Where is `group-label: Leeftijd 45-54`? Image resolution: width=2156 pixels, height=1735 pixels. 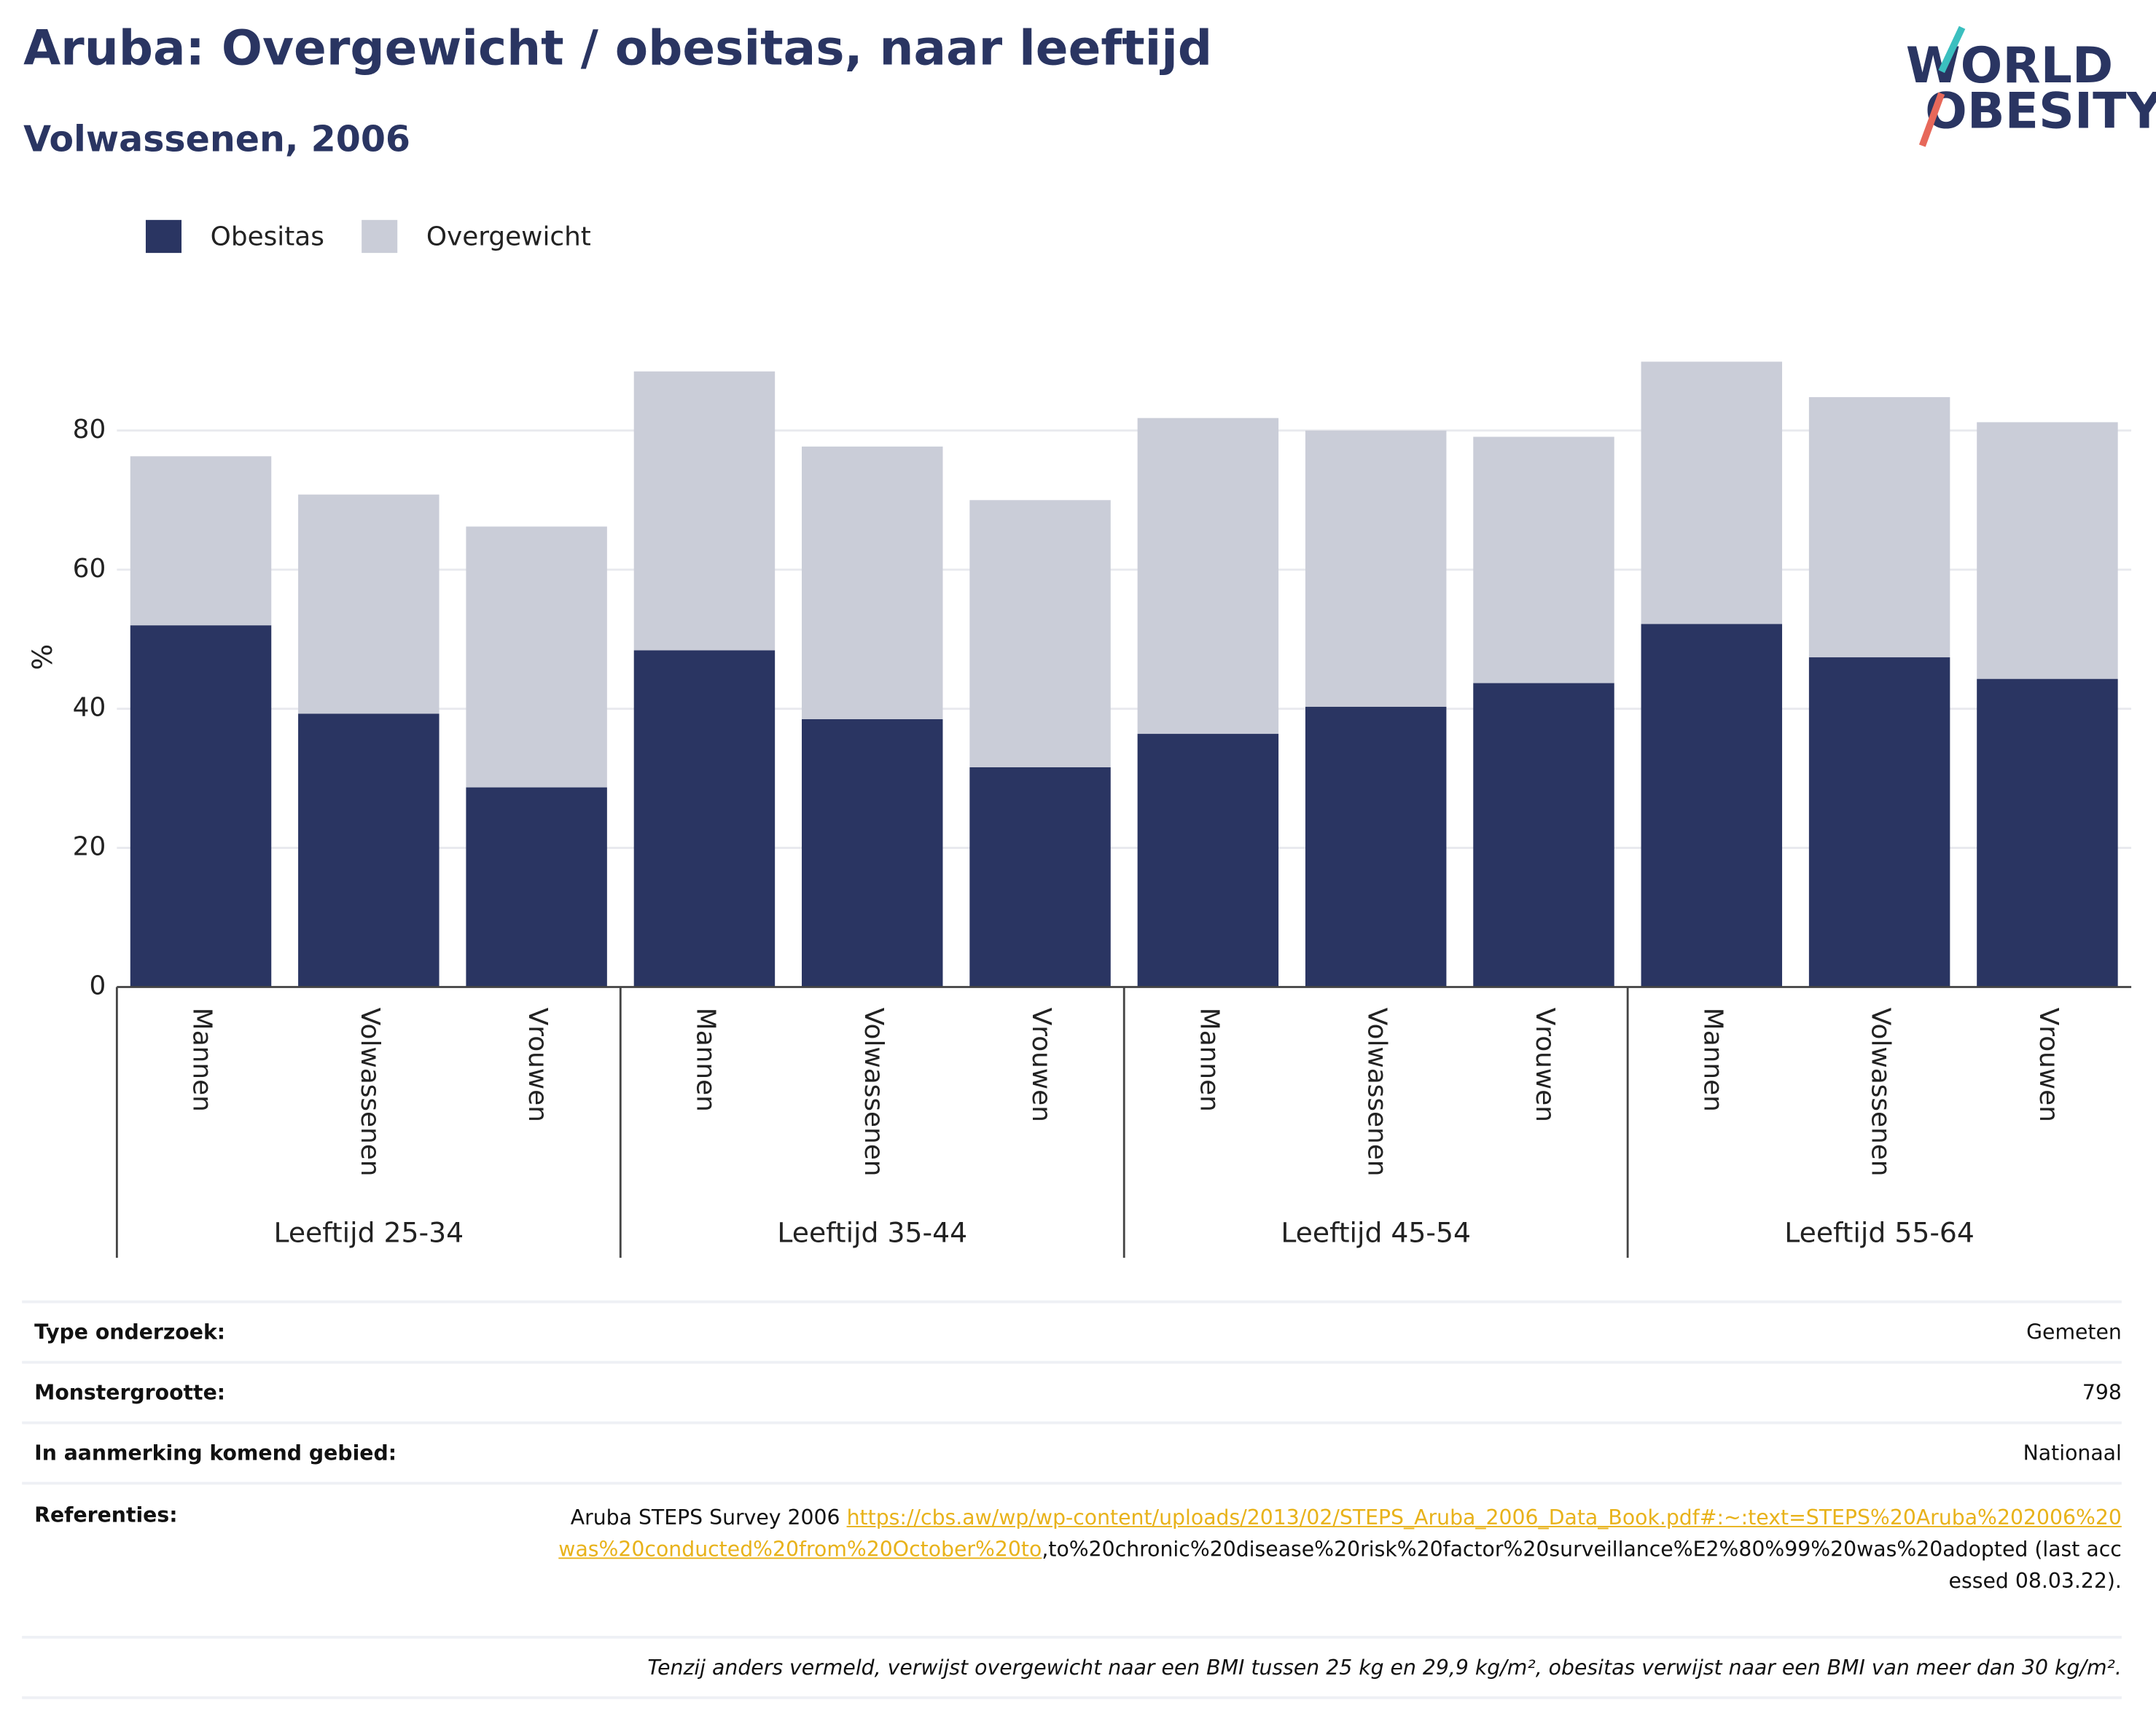 group-label: Leeftijd 45-54 is located at coordinates (1376, 1233).